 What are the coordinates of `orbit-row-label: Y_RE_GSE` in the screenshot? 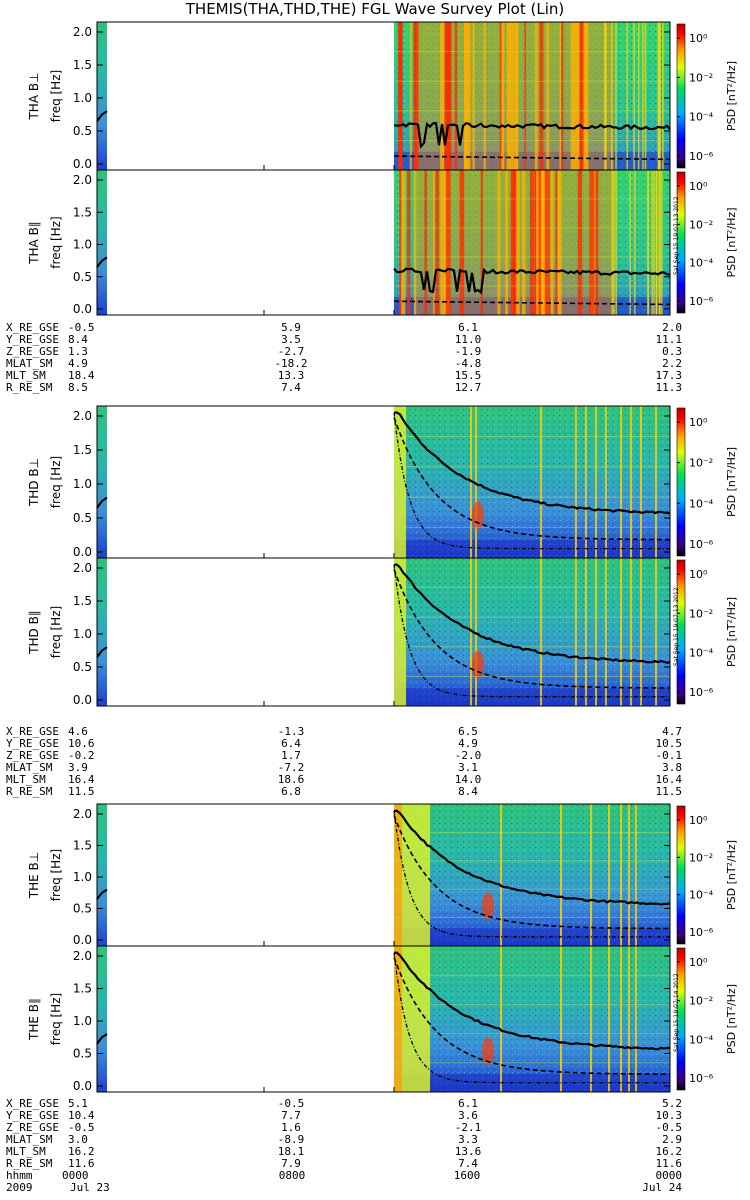 It's located at (32, 339).